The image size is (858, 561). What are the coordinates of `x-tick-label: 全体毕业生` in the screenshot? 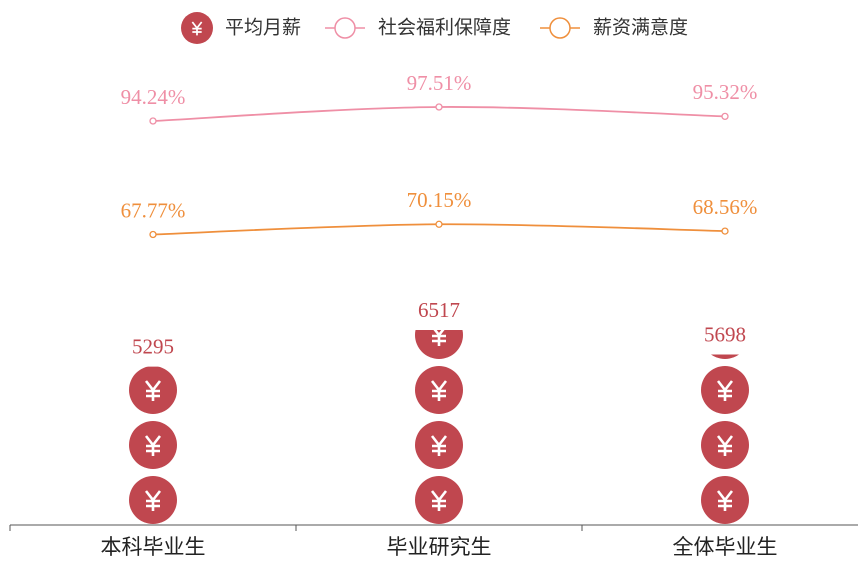 It's located at (725, 547).